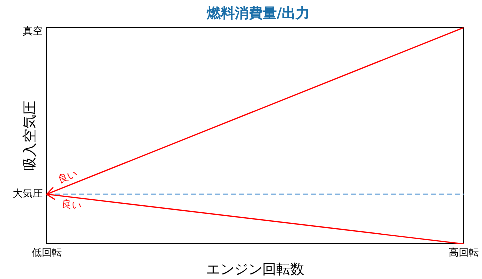 The image size is (482, 279). Describe the element at coordinates (255, 270) in the screenshot. I see `x-axis-title: エンジン回転数` at that location.